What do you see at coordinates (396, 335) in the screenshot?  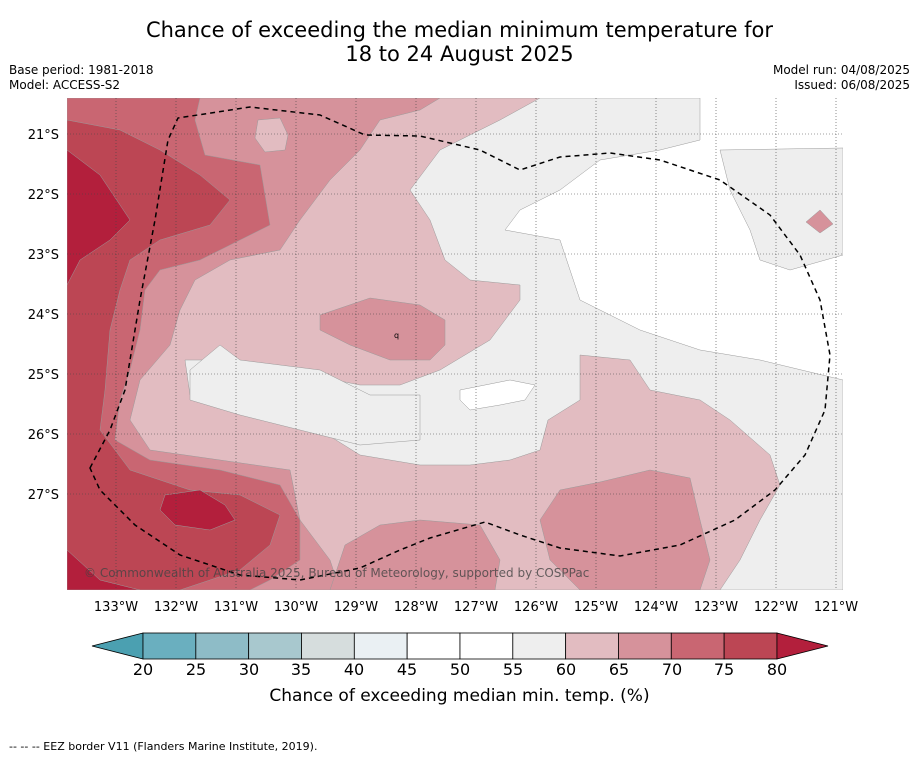 I see `island-marker: q` at bounding box center [396, 335].